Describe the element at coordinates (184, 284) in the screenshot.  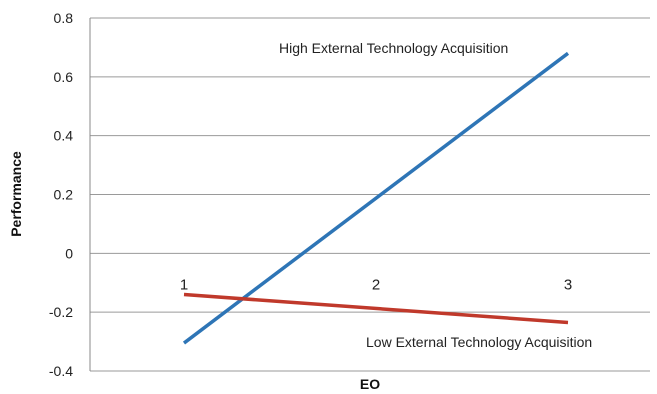
I see `x-tick-label: 1` at that location.